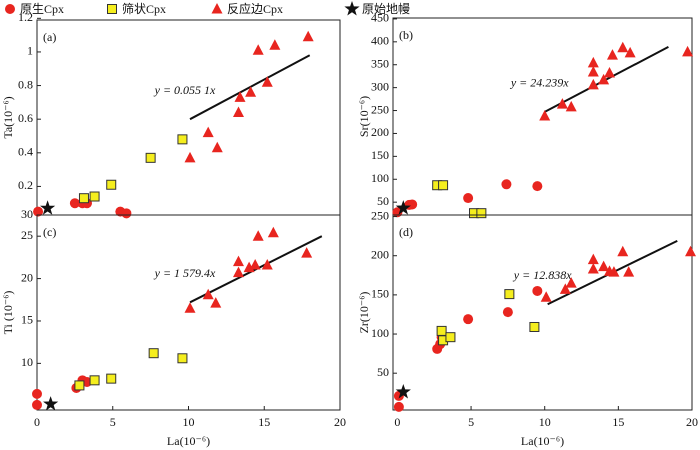 The image size is (700, 450). I want to click on x-tick-label: 5, so click(471, 422).